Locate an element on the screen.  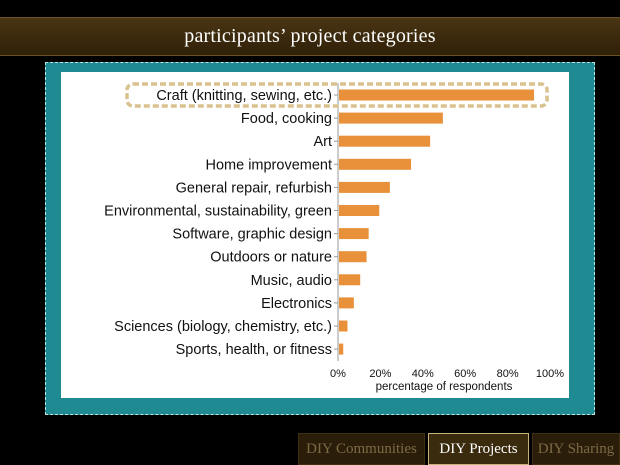
x-tick-label: 80% is located at coordinates (508, 374).